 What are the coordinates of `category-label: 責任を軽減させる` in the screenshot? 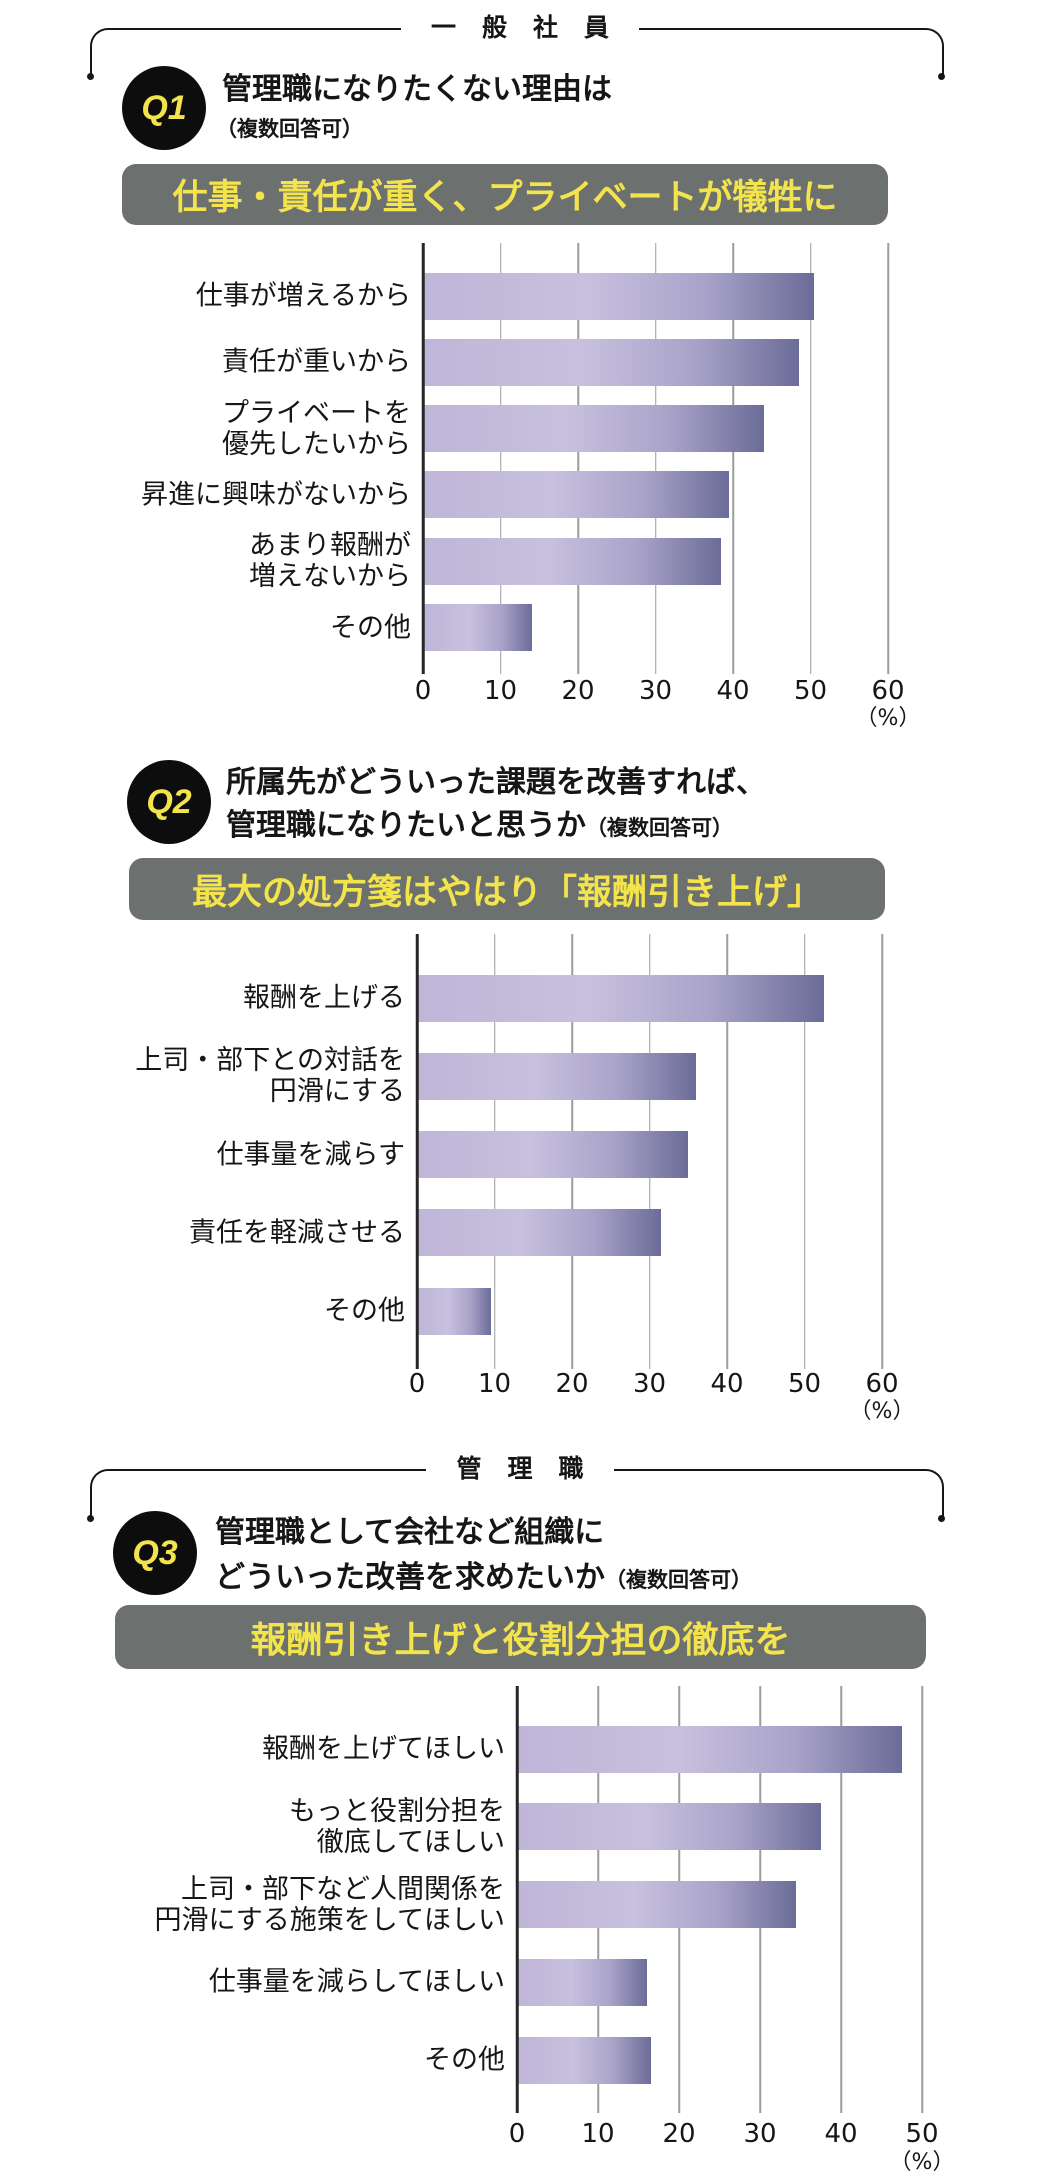 It's located at (297, 1233).